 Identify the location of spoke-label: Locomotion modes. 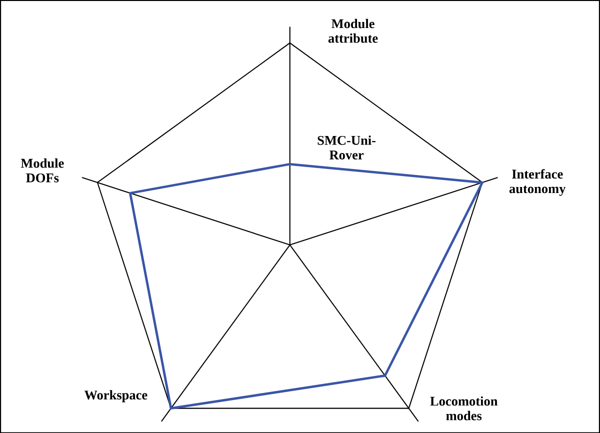
(464, 408).